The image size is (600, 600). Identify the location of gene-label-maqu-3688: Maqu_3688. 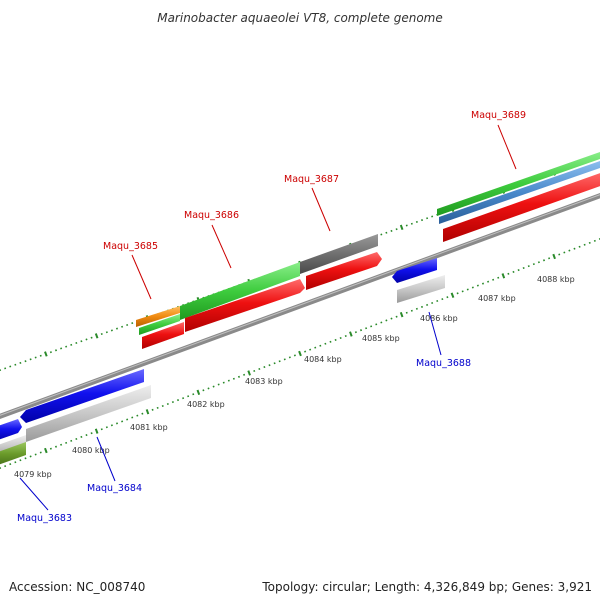
(443, 363).